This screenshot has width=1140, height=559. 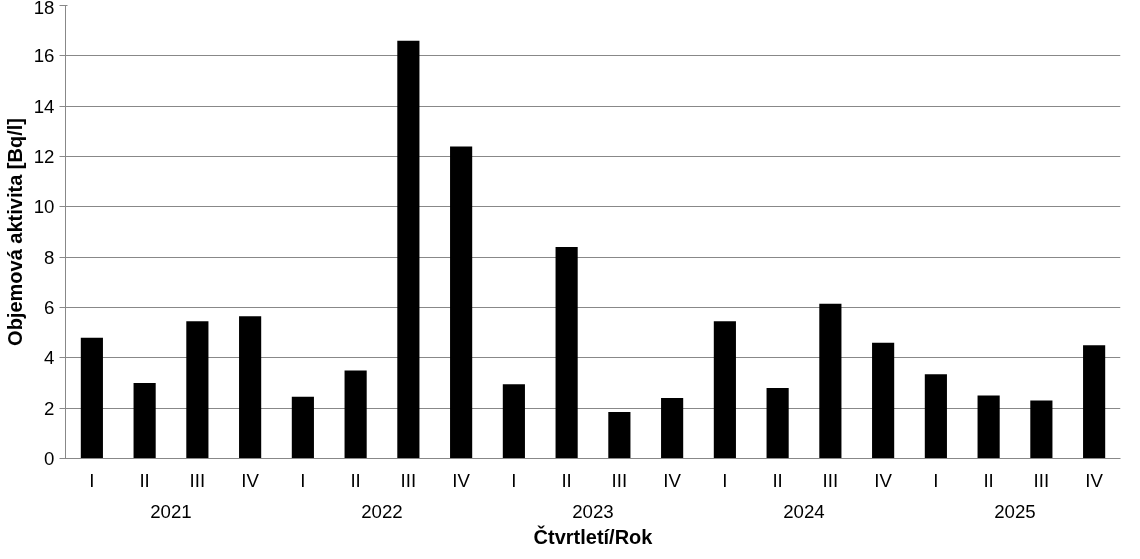 What do you see at coordinates (1015, 511) in the screenshot?
I see `text: 2025` at bounding box center [1015, 511].